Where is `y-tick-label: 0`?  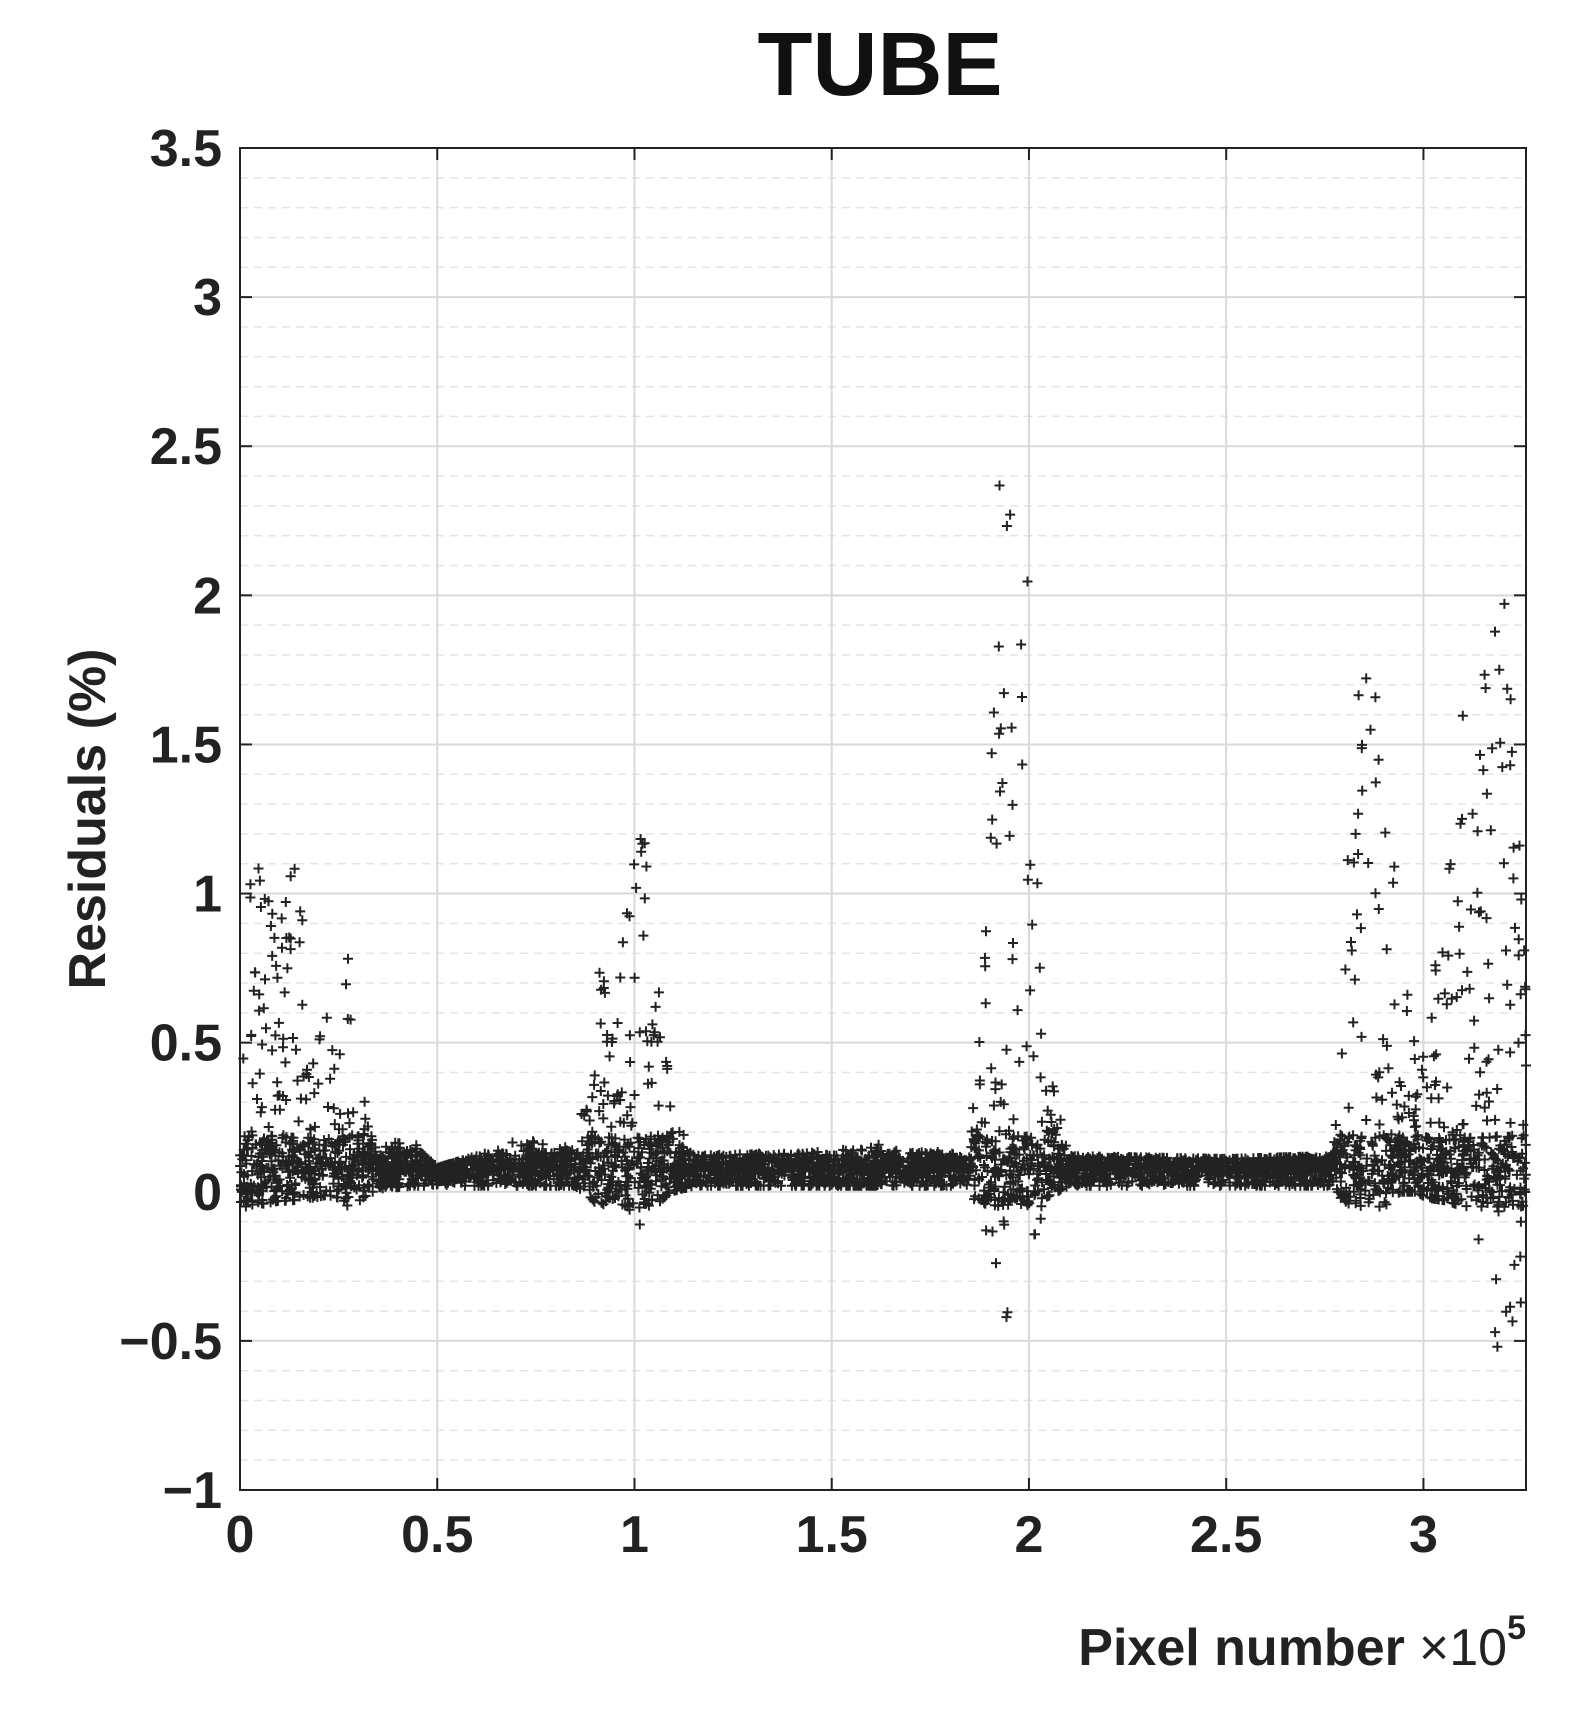
y-tick-label: 0 is located at coordinates (207, 1193).